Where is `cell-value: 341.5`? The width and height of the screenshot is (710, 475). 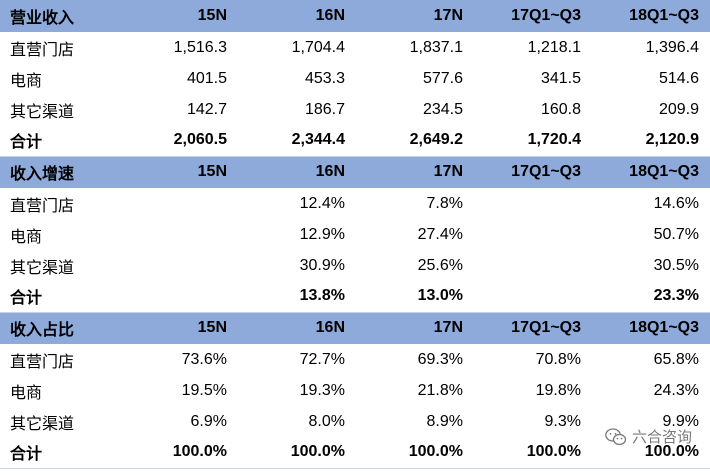
cell-value: 341.5 is located at coordinates (560, 78).